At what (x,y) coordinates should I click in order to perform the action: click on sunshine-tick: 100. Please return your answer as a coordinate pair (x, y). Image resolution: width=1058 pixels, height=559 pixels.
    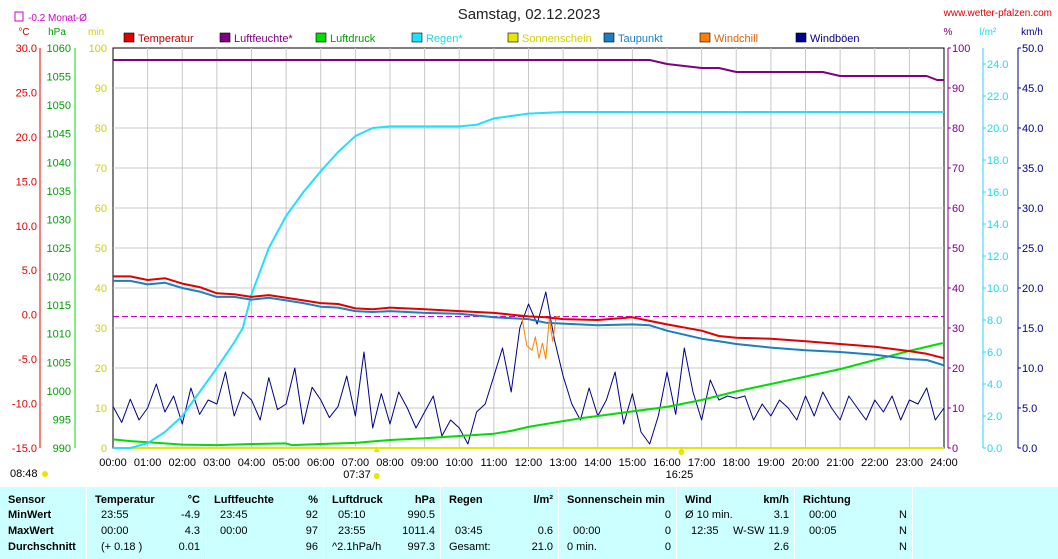
    Looking at the image, I should click on (98, 49).